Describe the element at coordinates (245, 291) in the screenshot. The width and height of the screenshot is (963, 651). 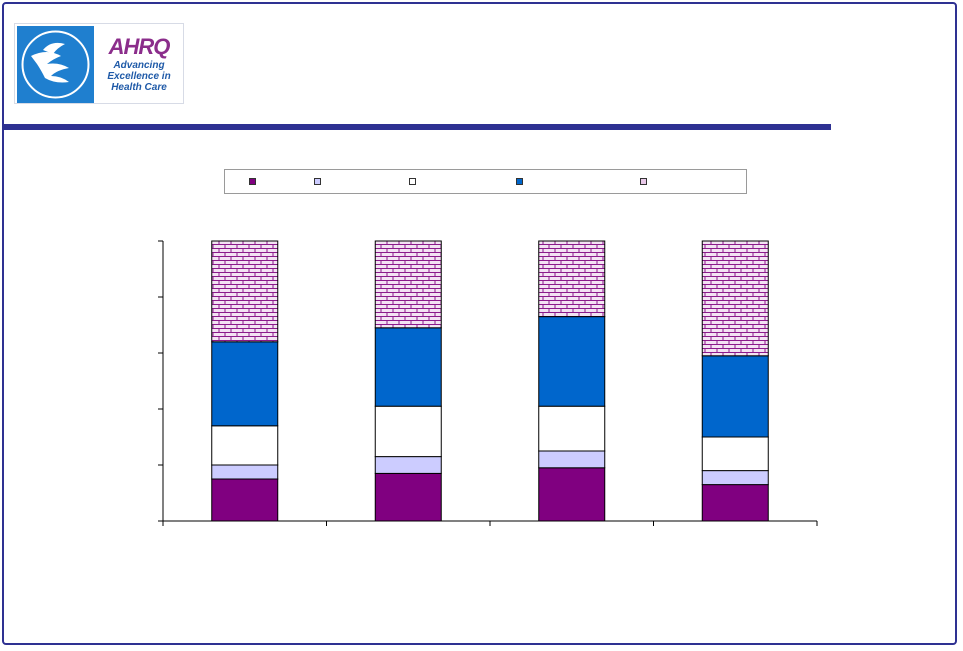
I see `bar-segment-c1-s5` at that location.